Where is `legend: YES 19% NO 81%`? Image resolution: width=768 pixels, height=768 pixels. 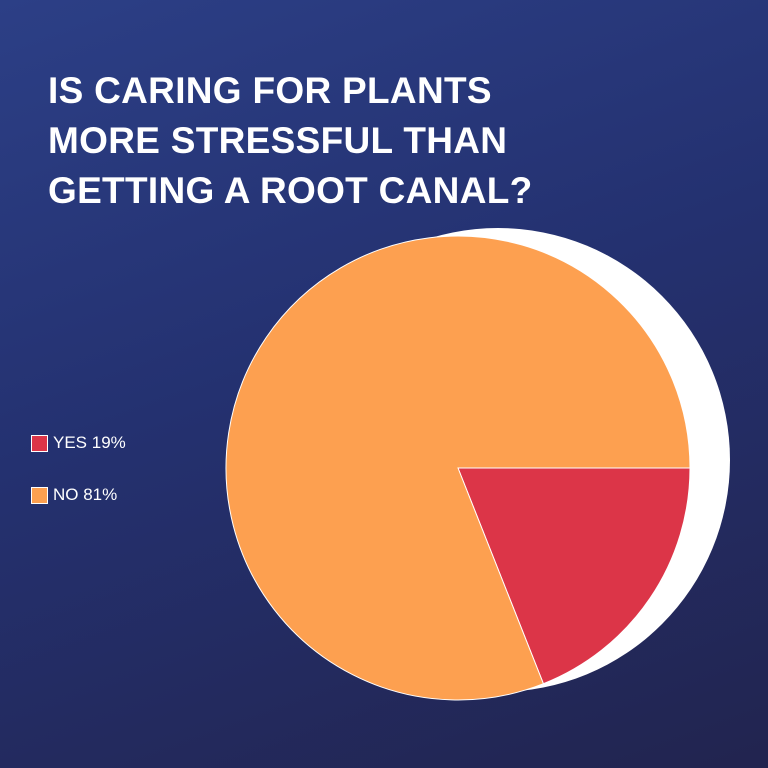 legend: YES 19% NO 81% is located at coordinates (78, 482).